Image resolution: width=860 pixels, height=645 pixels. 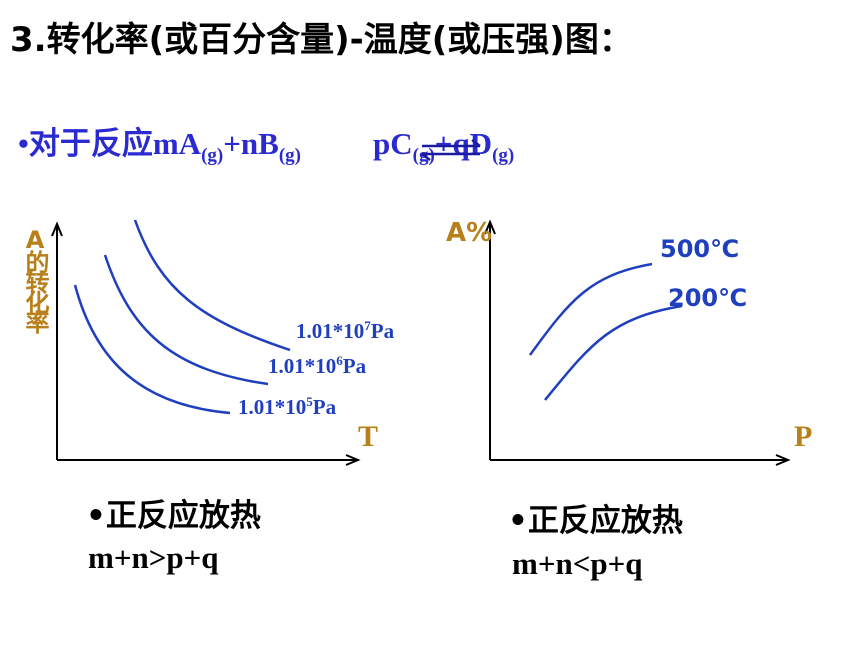 I want to click on equilibrium-arrow, so click(x=451, y=150).